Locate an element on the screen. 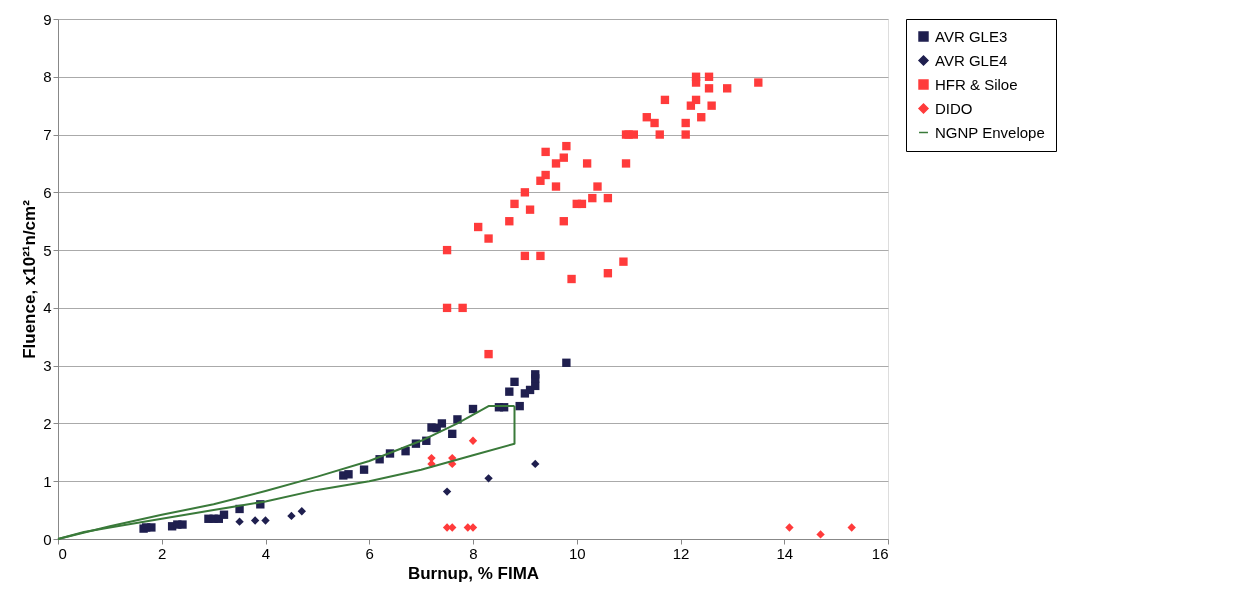 This screenshot has height=612, width=1250. y-tick-label: 0 is located at coordinates (47, 539).